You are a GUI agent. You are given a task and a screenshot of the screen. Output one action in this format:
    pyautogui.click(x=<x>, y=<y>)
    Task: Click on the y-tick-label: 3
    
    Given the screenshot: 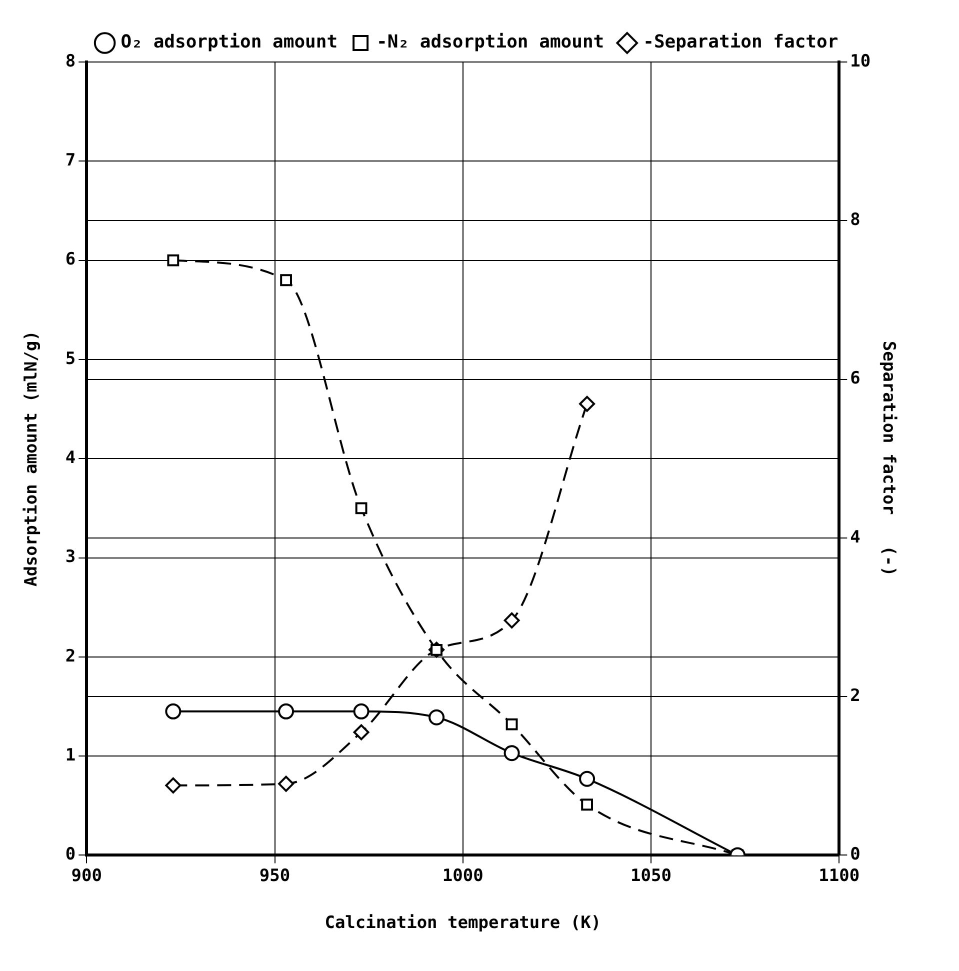 What is the action you would take?
    pyautogui.click(x=70, y=557)
    